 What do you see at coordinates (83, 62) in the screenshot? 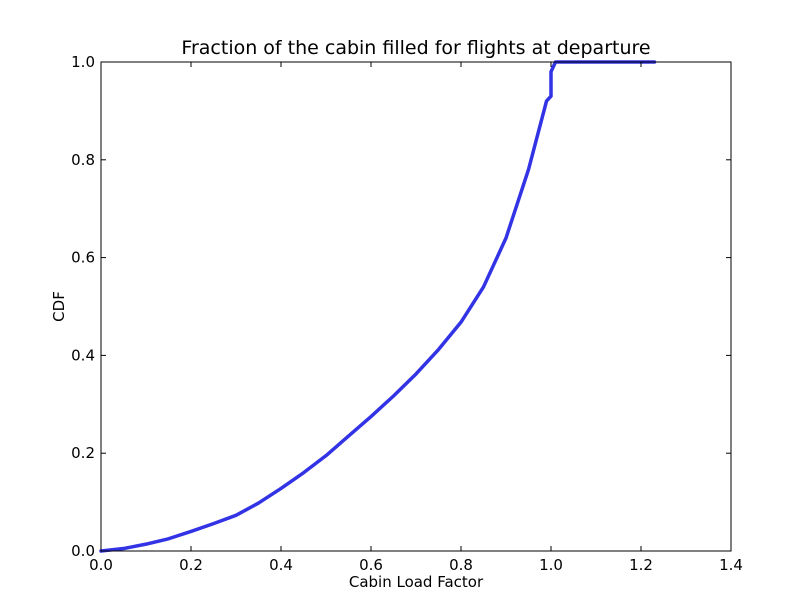
I see `y-tick-label: 1.0` at bounding box center [83, 62].